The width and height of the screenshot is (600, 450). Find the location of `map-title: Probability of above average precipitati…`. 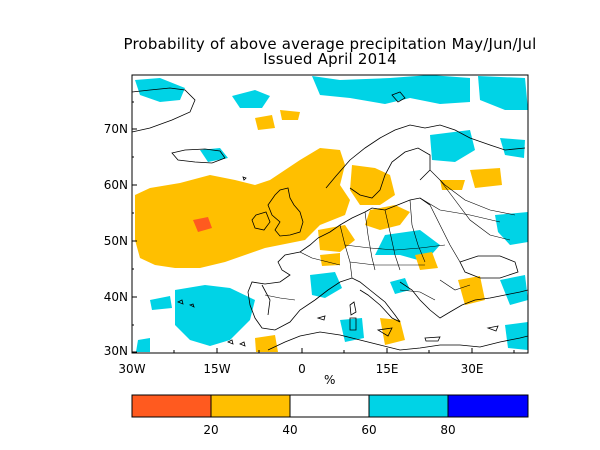

map-title: Probability of above average precipitati… is located at coordinates (330, 44).